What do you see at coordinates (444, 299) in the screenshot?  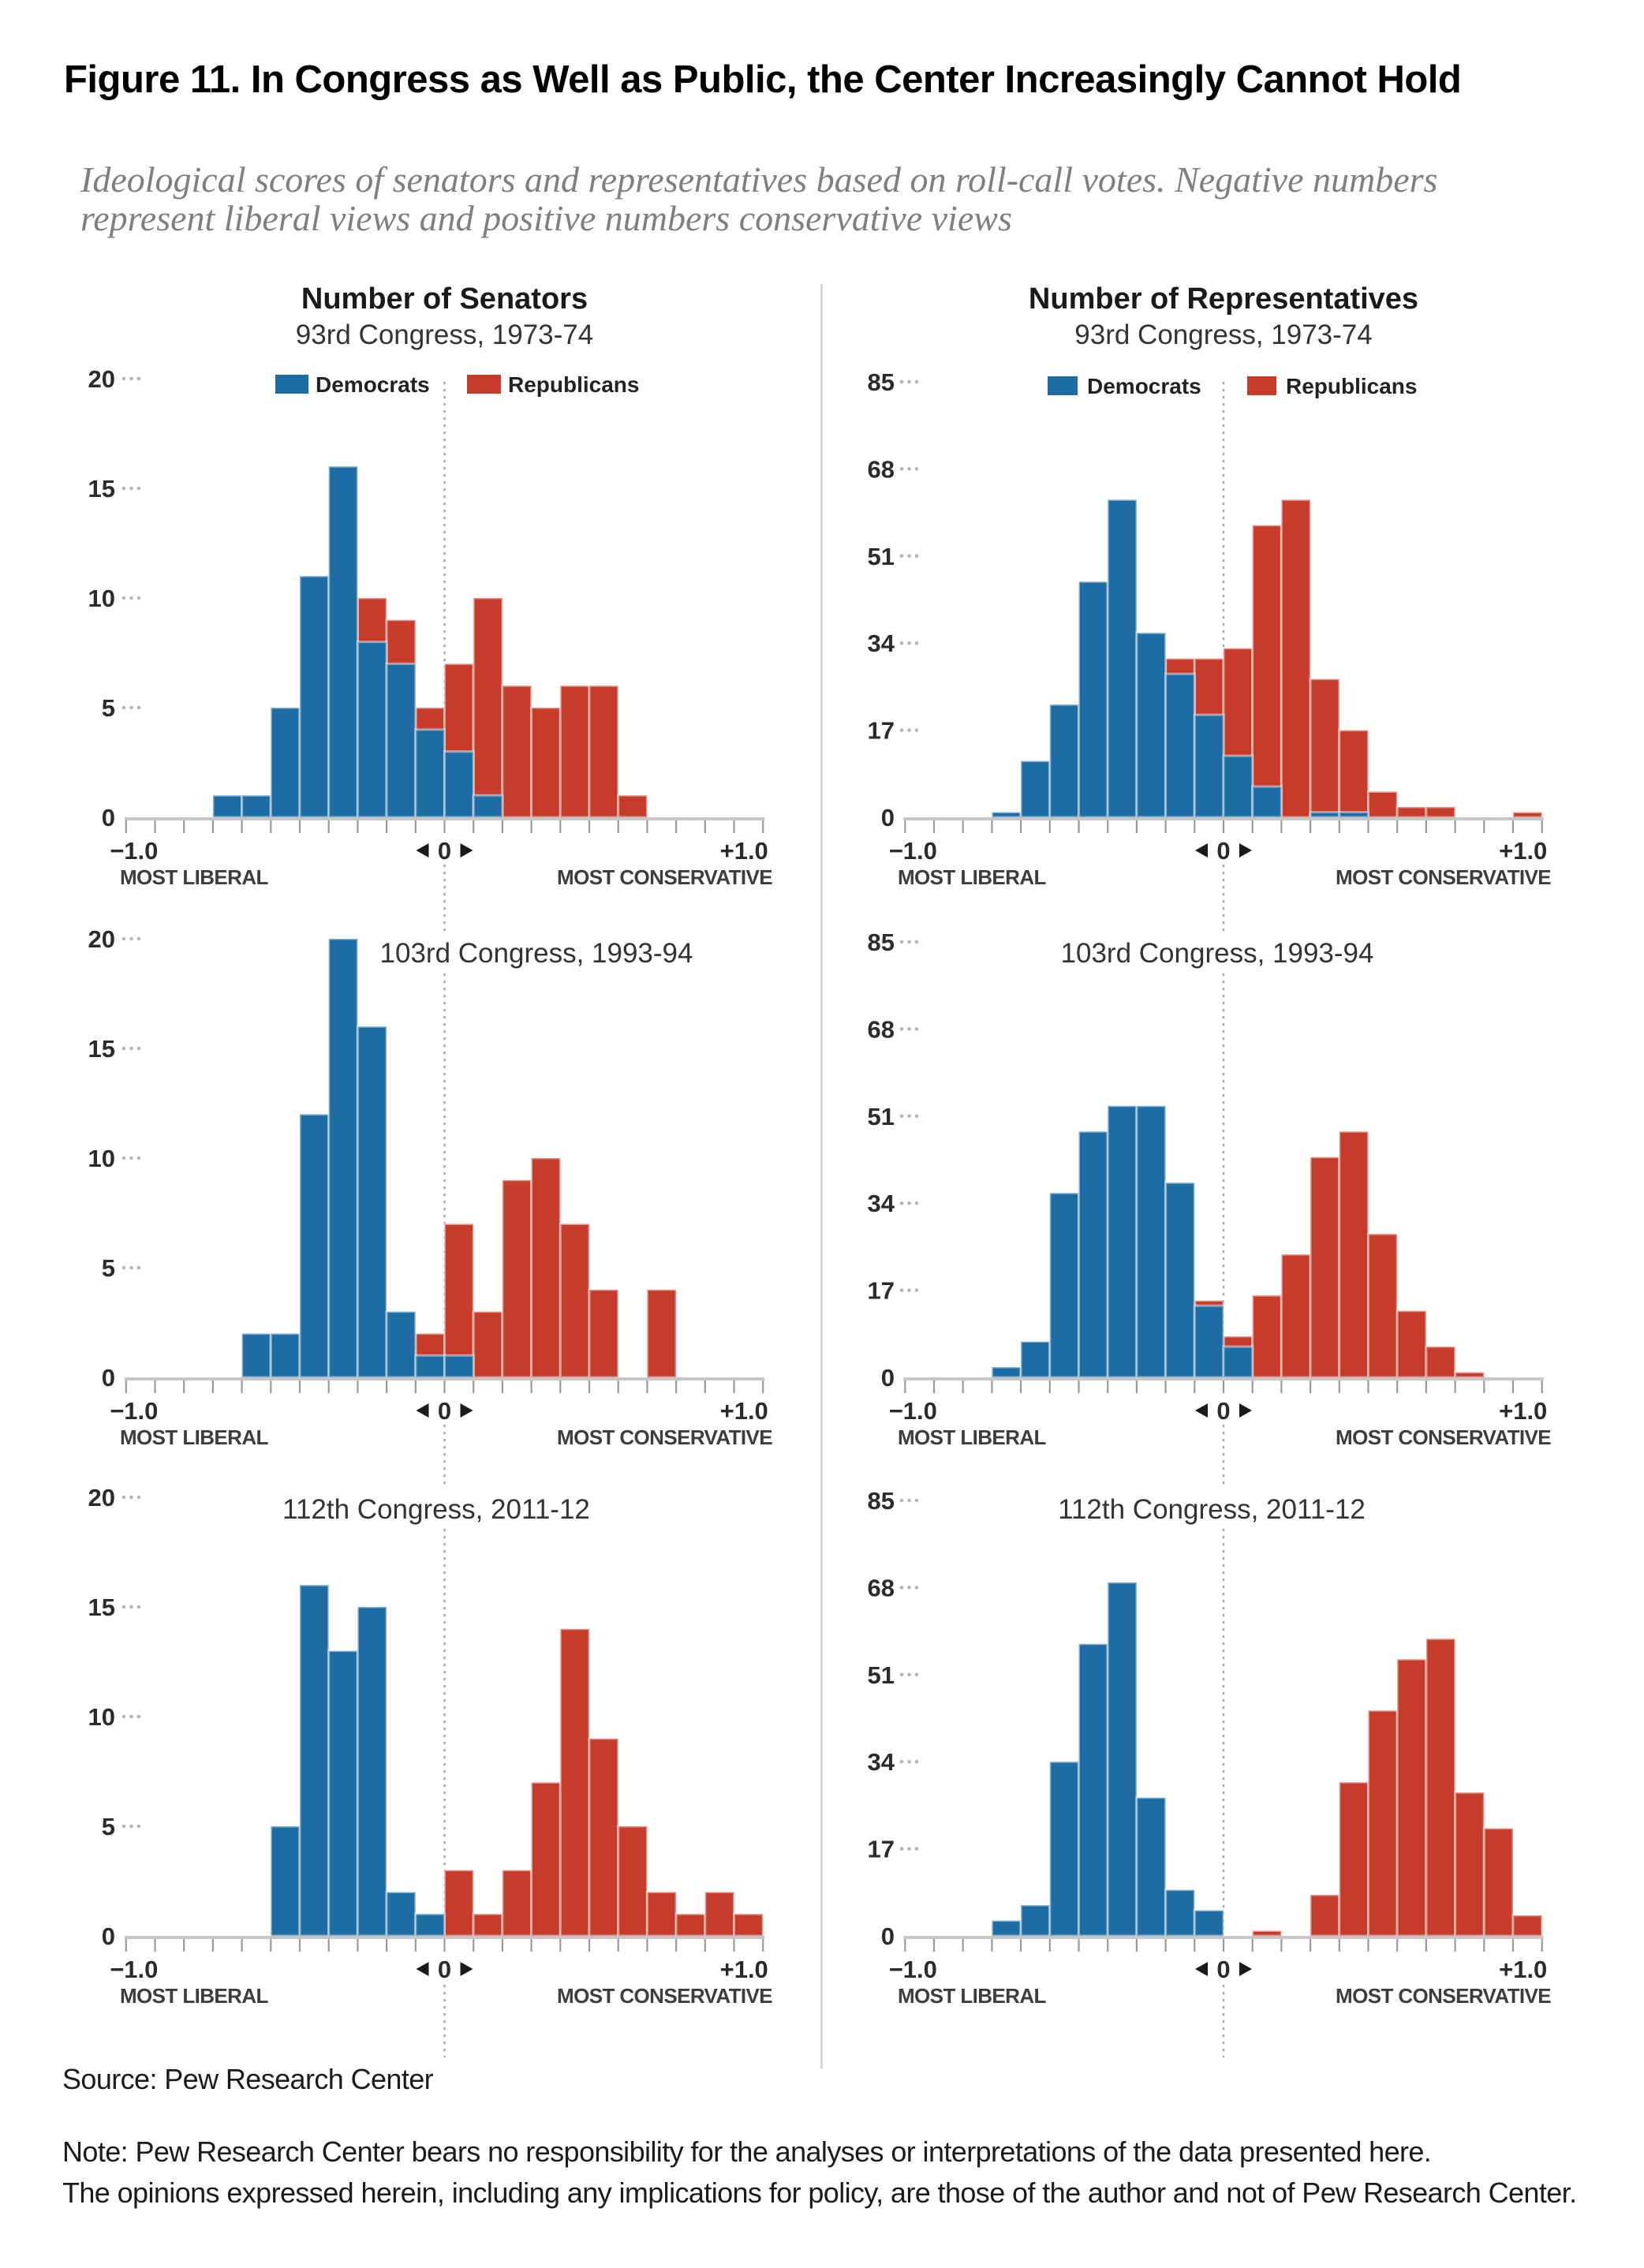 I see `svg-text: Number of Senators` at bounding box center [444, 299].